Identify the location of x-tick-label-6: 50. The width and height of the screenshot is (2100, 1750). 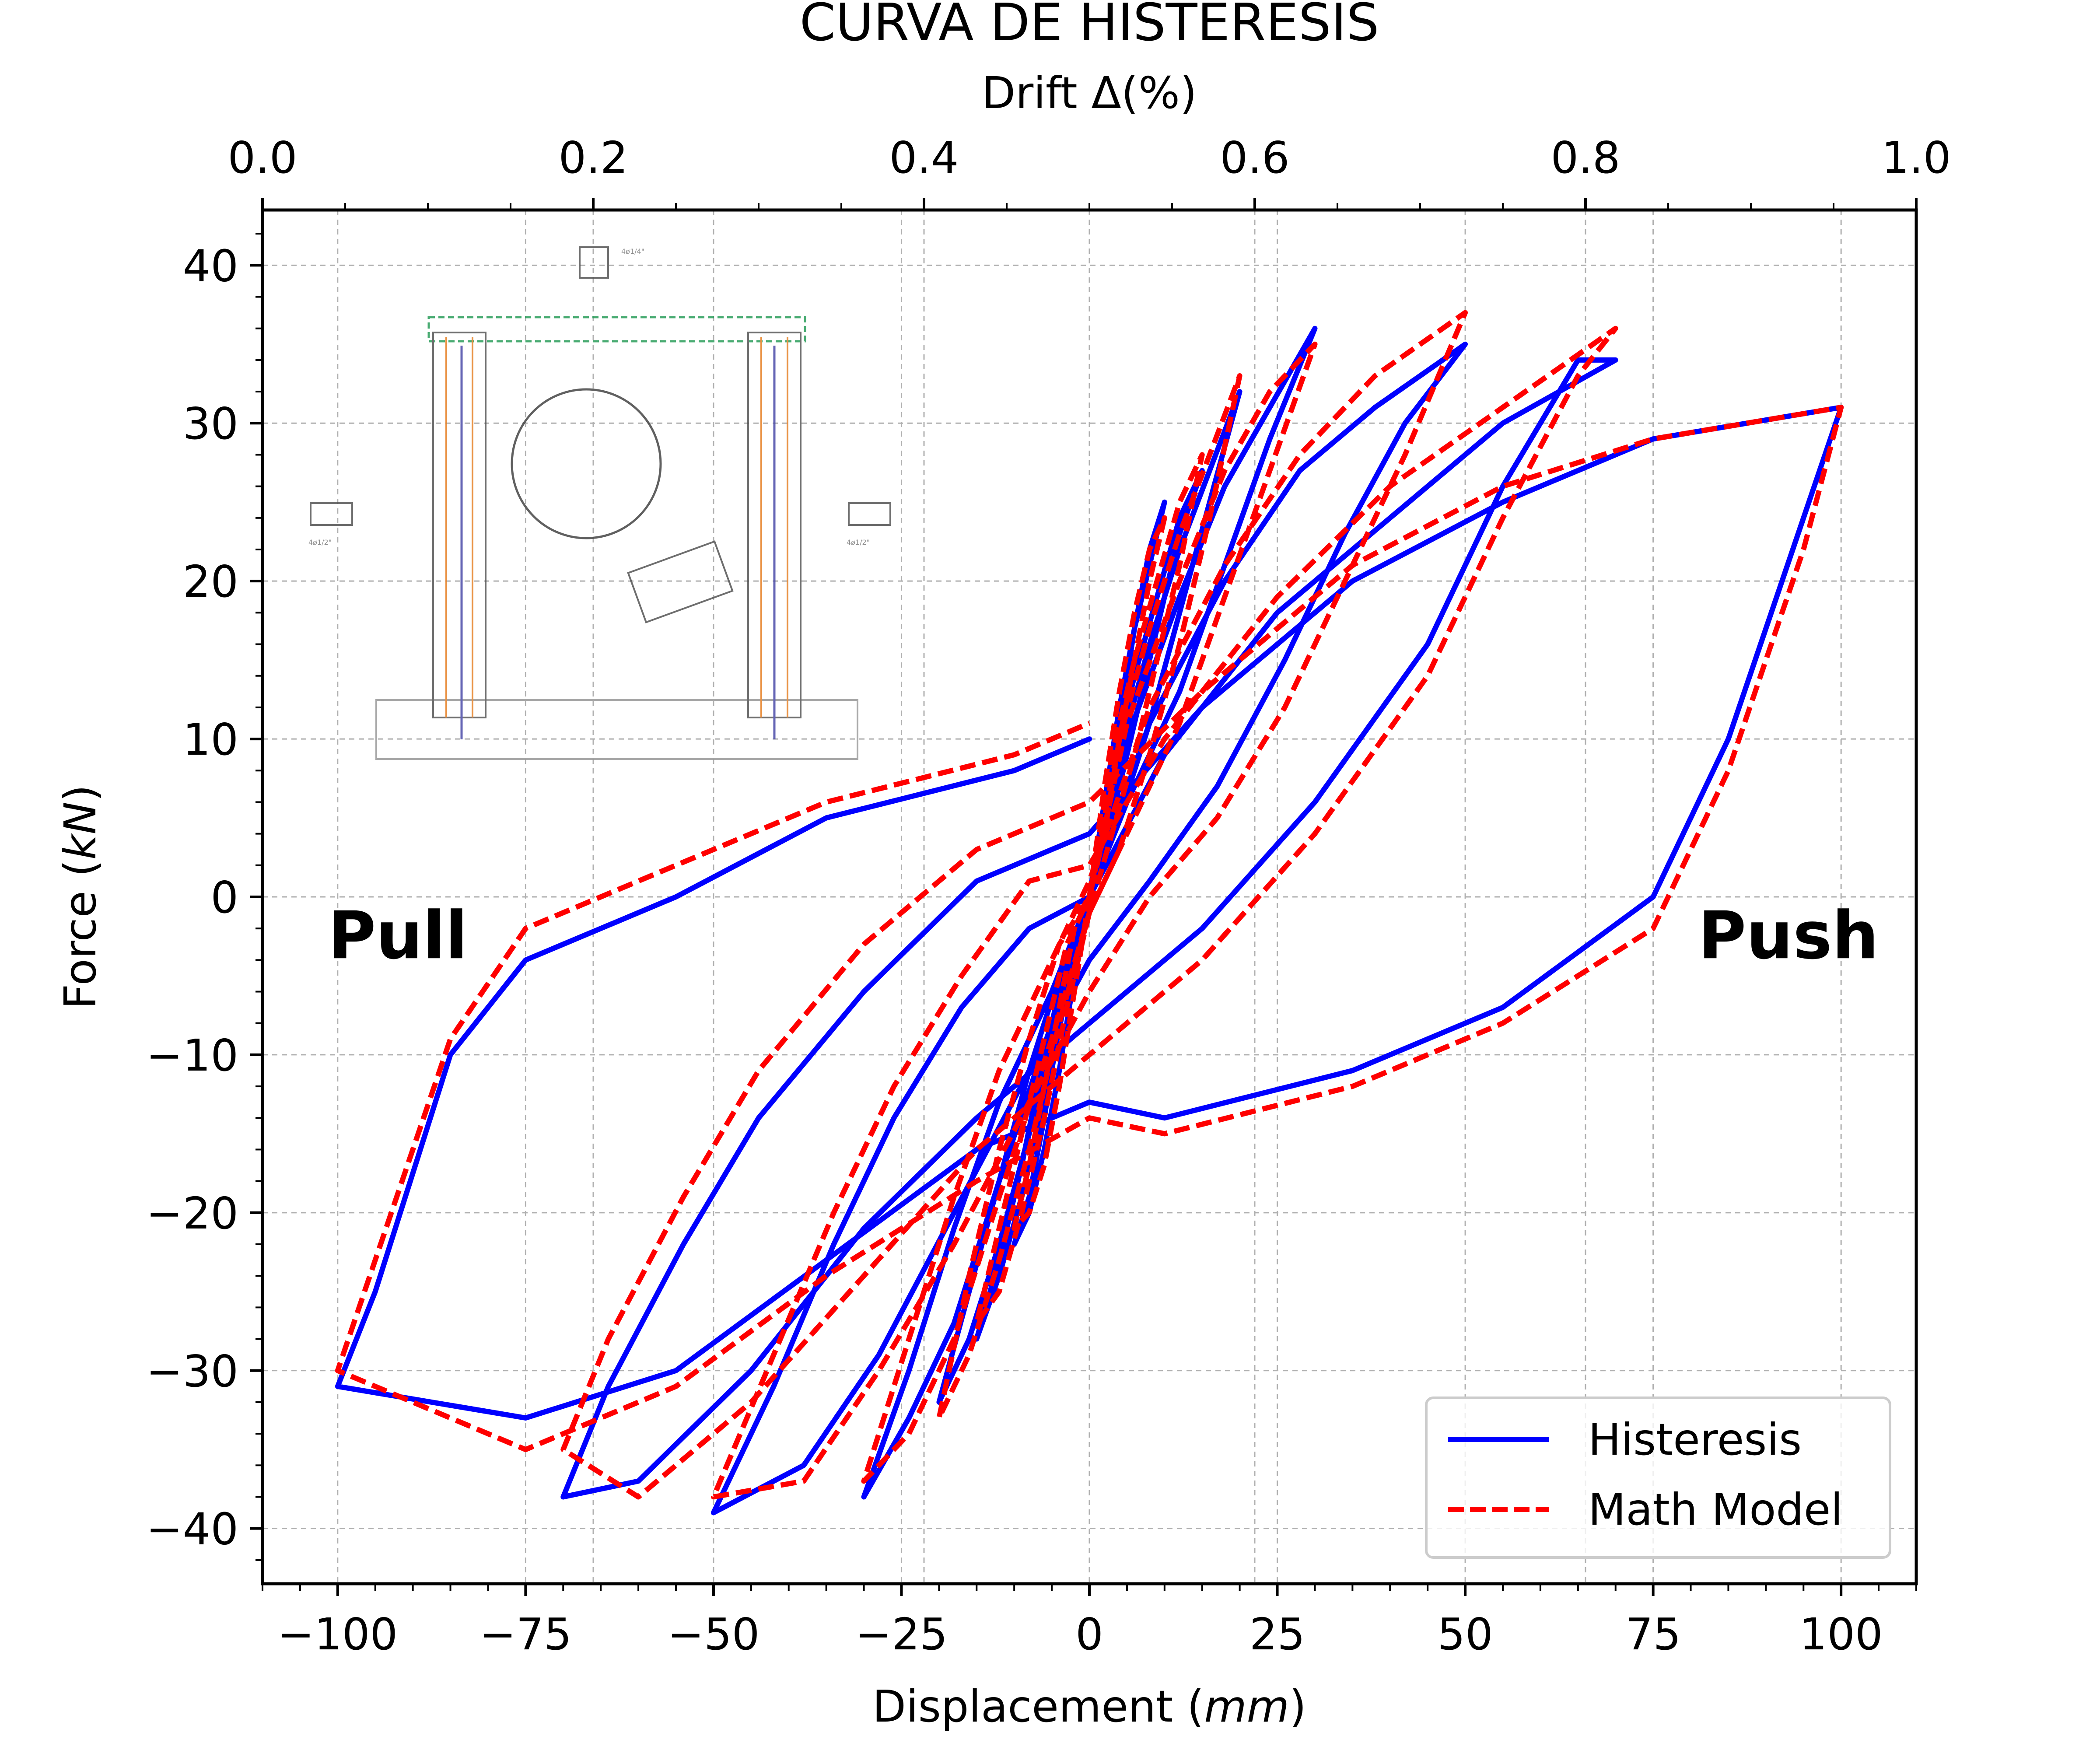
(1465, 1634).